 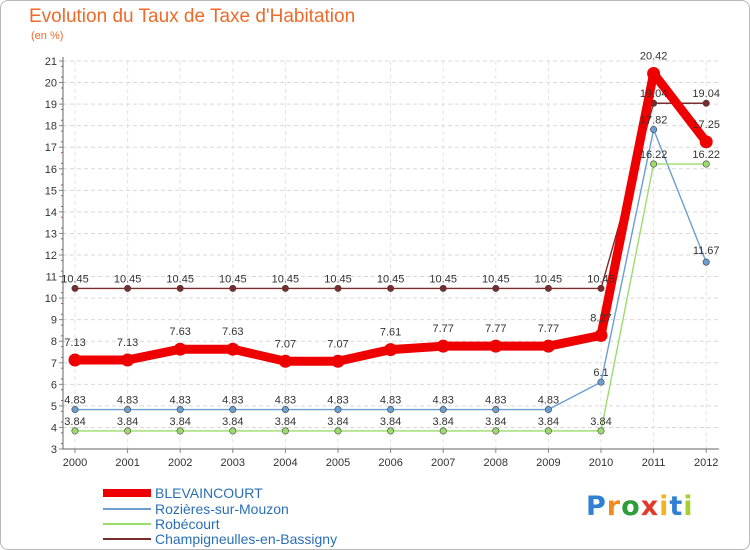 What do you see at coordinates (600, 373) in the screenshot?
I see `data-label: 6.1` at bounding box center [600, 373].